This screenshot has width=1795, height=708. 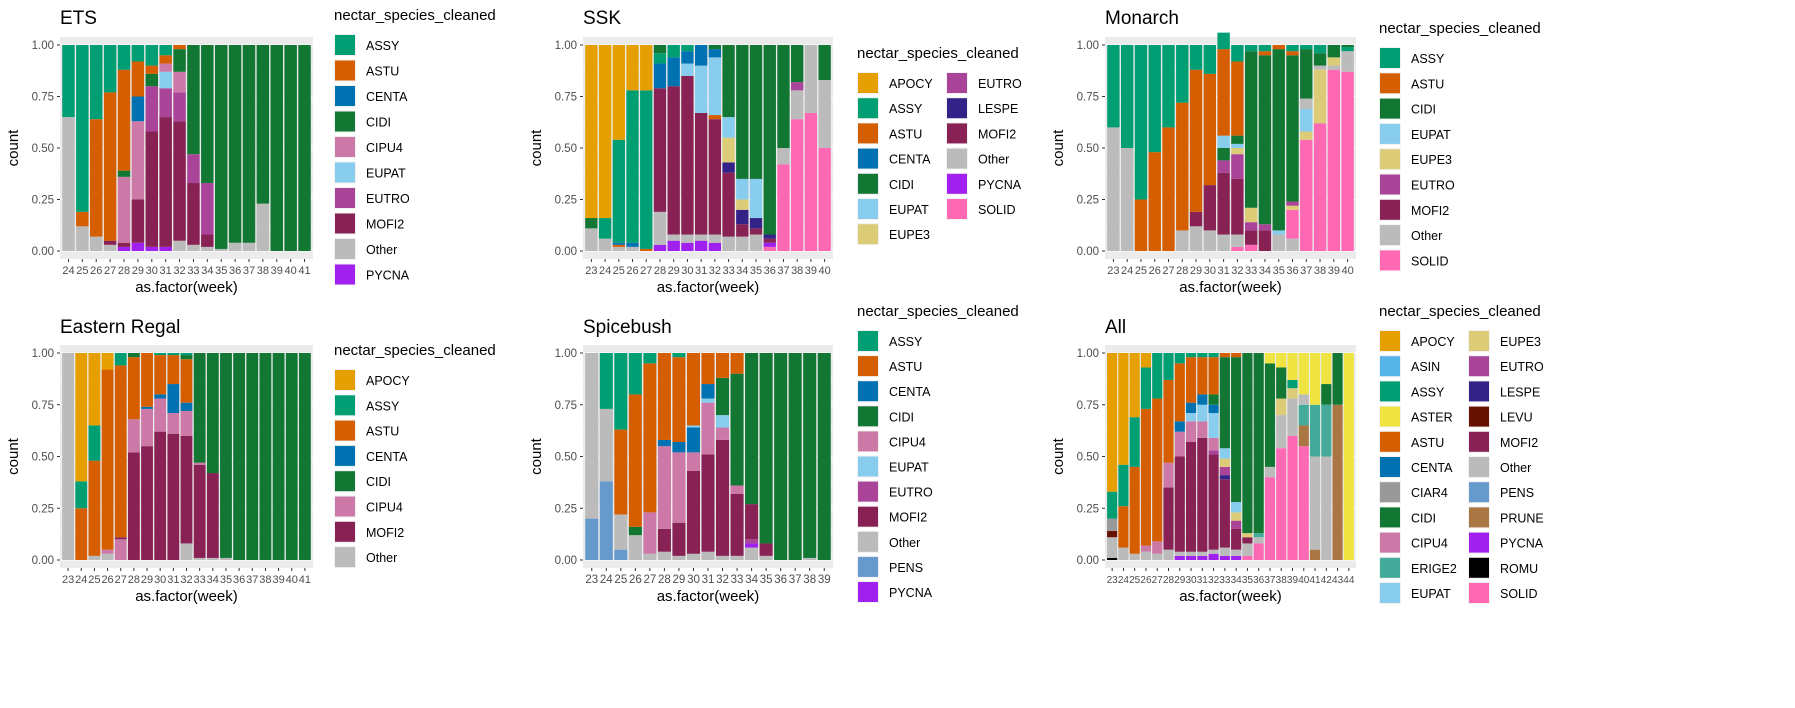 What do you see at coordinates (868, 341) in the screenshot?
I see `legend-key-ASSY` at bounding box center [868, 341].